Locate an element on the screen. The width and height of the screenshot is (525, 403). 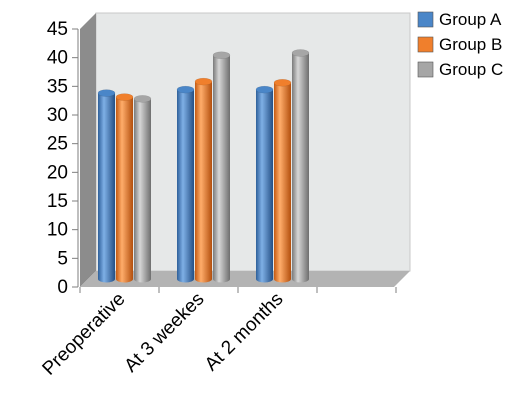
legend: Group A Group B Group C is located at coordinates (460, 44).